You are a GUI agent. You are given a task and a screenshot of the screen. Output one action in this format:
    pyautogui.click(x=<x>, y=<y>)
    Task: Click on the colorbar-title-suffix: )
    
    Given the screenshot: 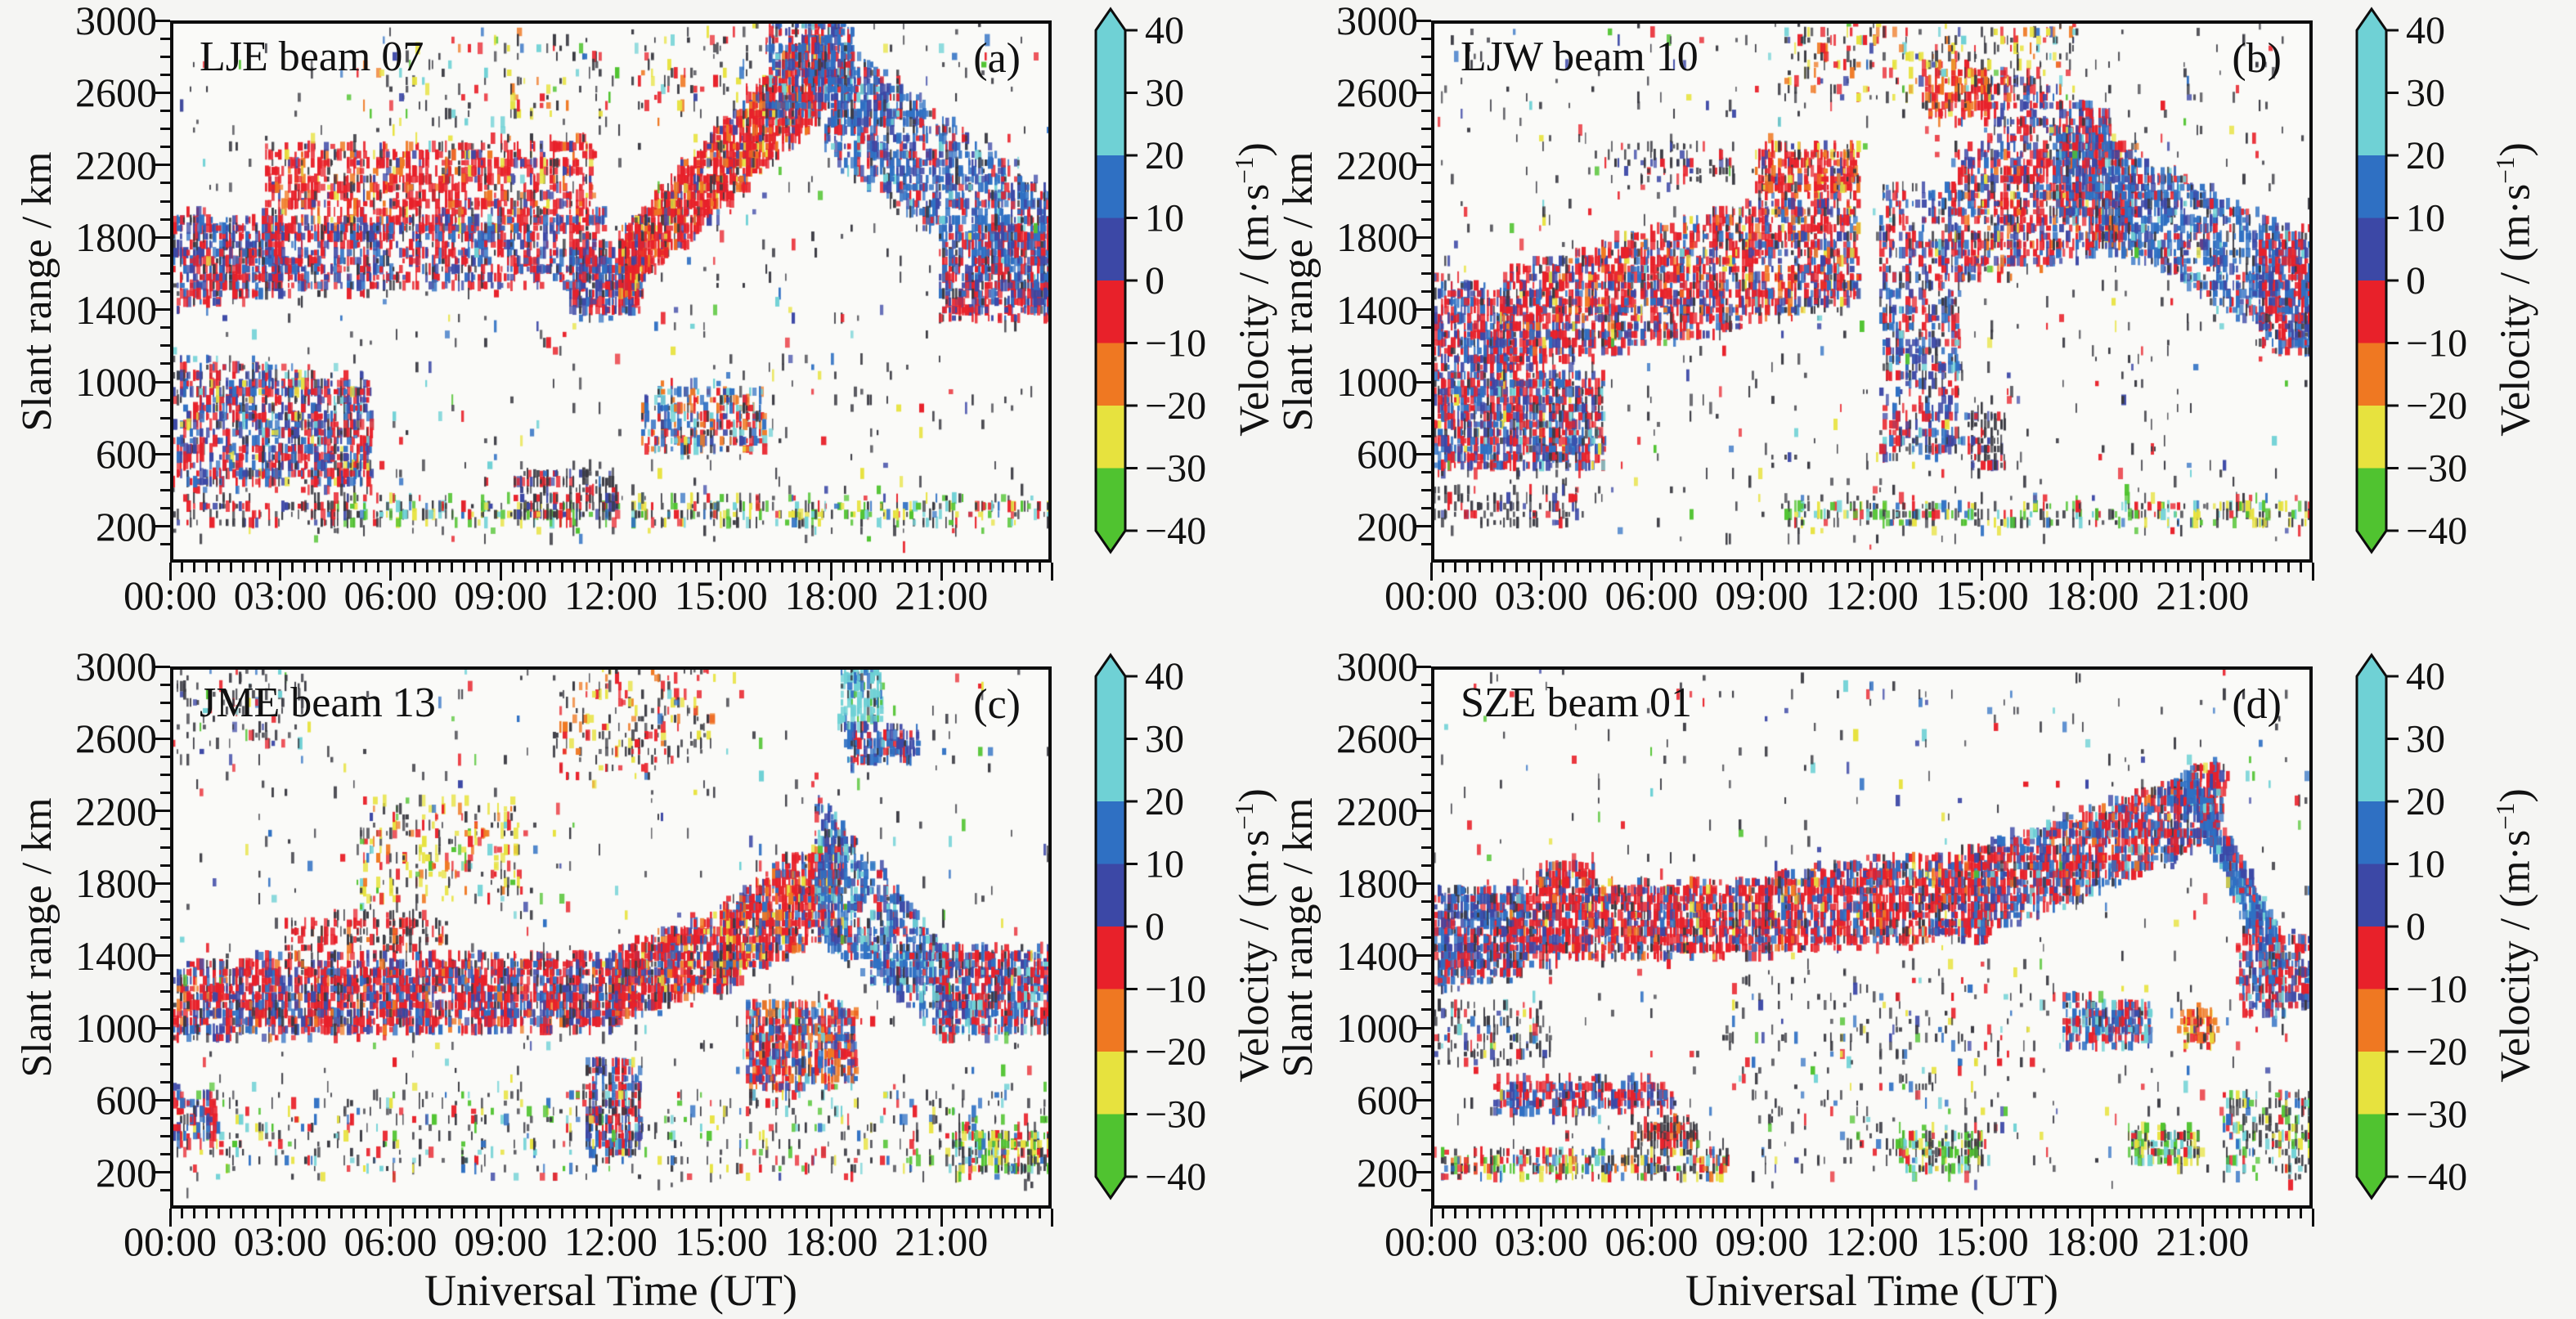 What is the action you would take?
    pyautogui.click(x=2515, y=795)
    